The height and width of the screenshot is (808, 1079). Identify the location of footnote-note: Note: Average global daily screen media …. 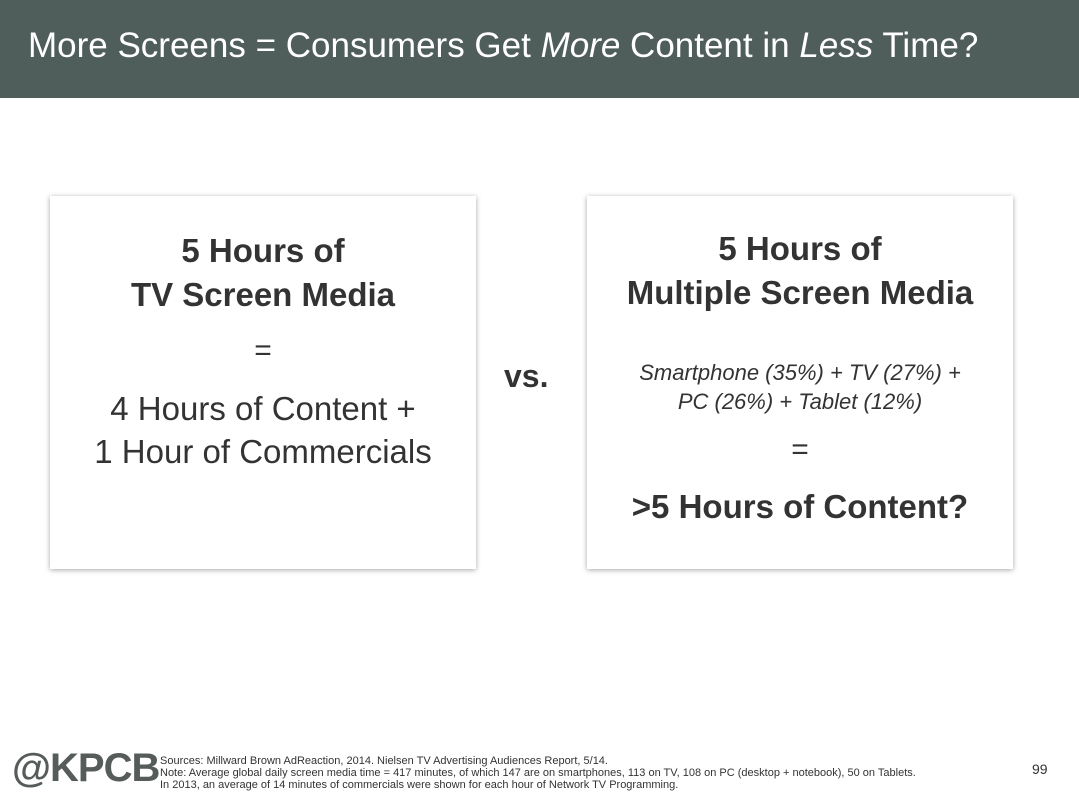
(538, 773).